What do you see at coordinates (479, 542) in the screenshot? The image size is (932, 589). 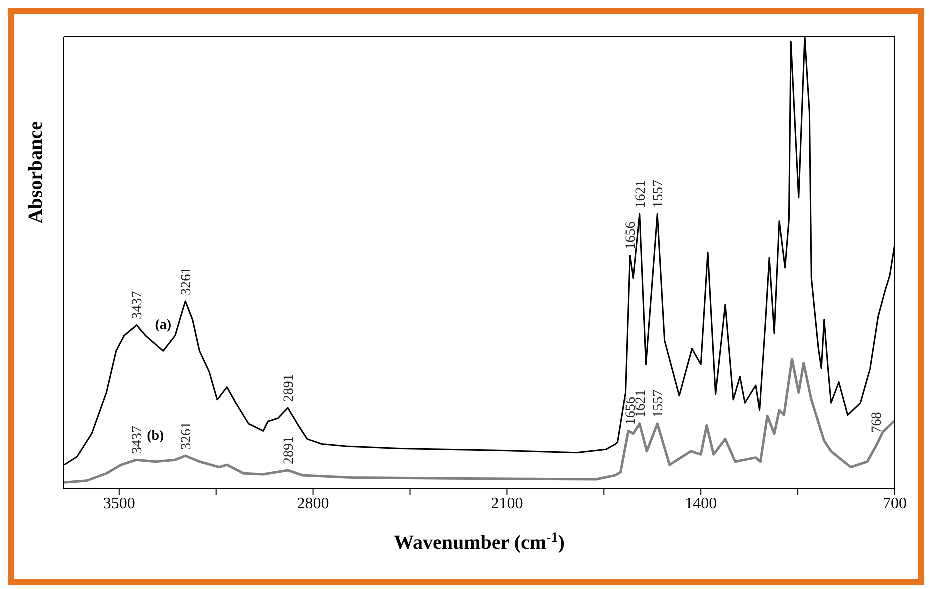 I see `x-axis-title: Wavenumber (cm$^{-1}$)` at bounding box center [479, 542].